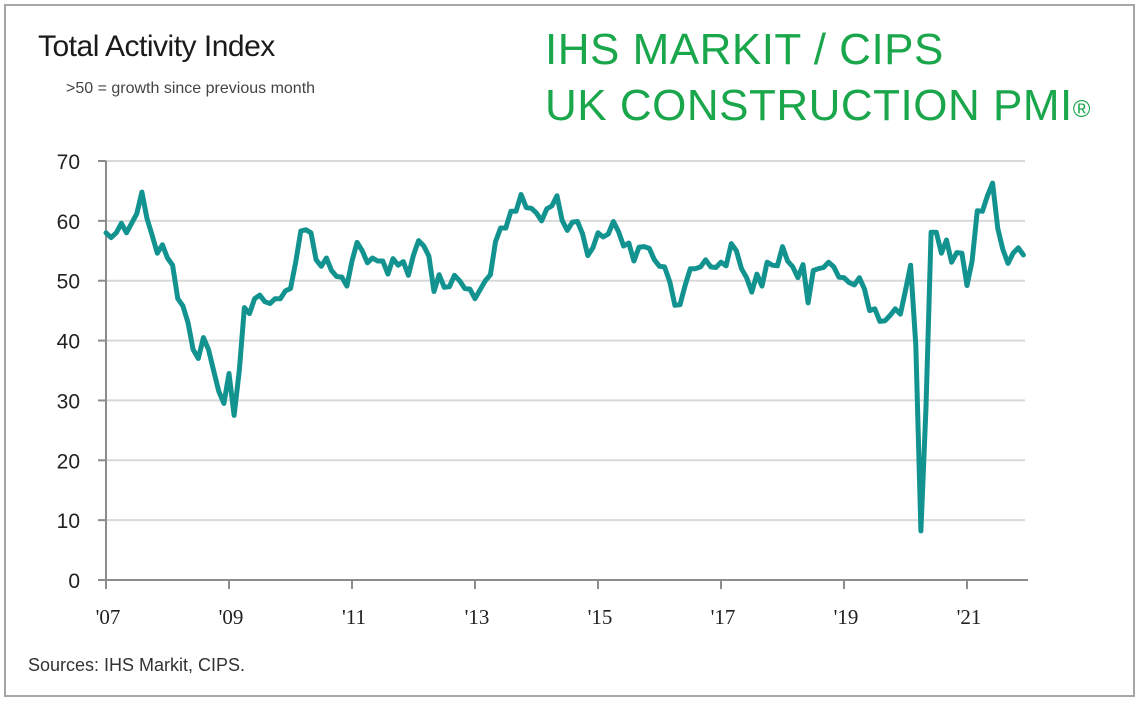  Describe the element at coordinates (68, 342) in the screenshot. I see `y-tick-label: 40` at that location.